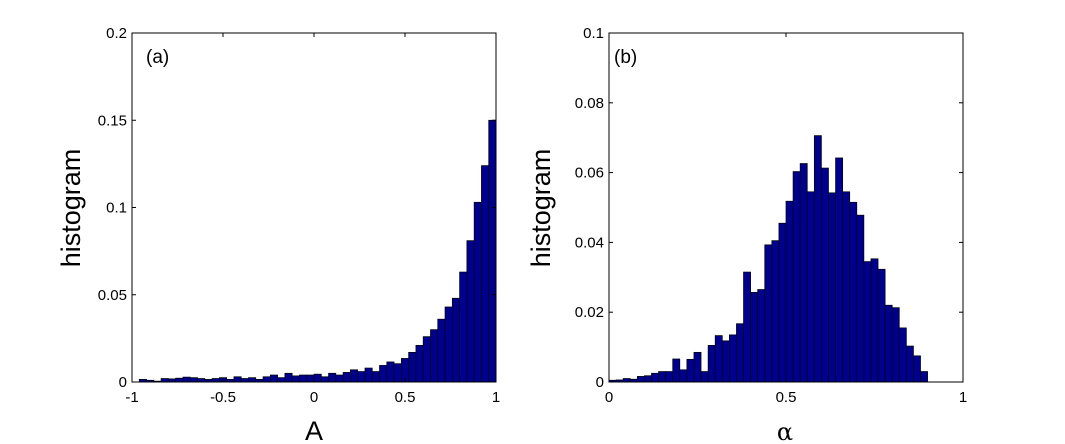 The width and height of the screenshot is (1065, 444). Describe the element at coordinates (593, 33) in the screenshot. I see `y-tick-label-b: 0.1` at that location.